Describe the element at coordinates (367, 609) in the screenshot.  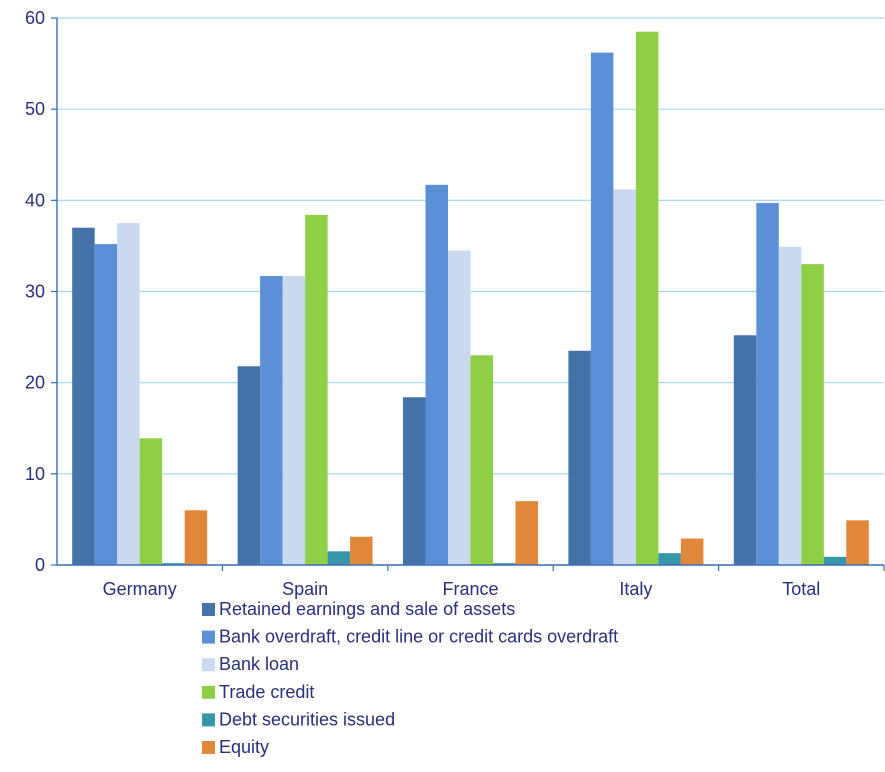
I see `legend-label: Retained earnings and sale of assets` at that location.